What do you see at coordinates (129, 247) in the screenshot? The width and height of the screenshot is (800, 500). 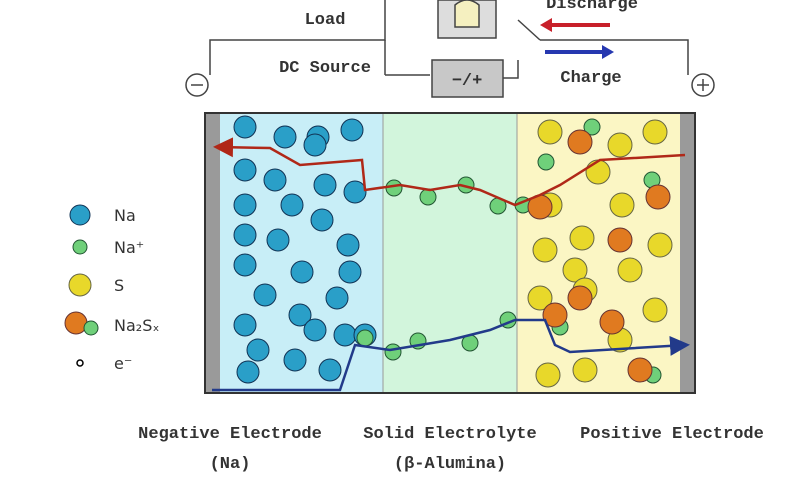 I see `legend-label: Na⁺` at bounding box center [129, 247].